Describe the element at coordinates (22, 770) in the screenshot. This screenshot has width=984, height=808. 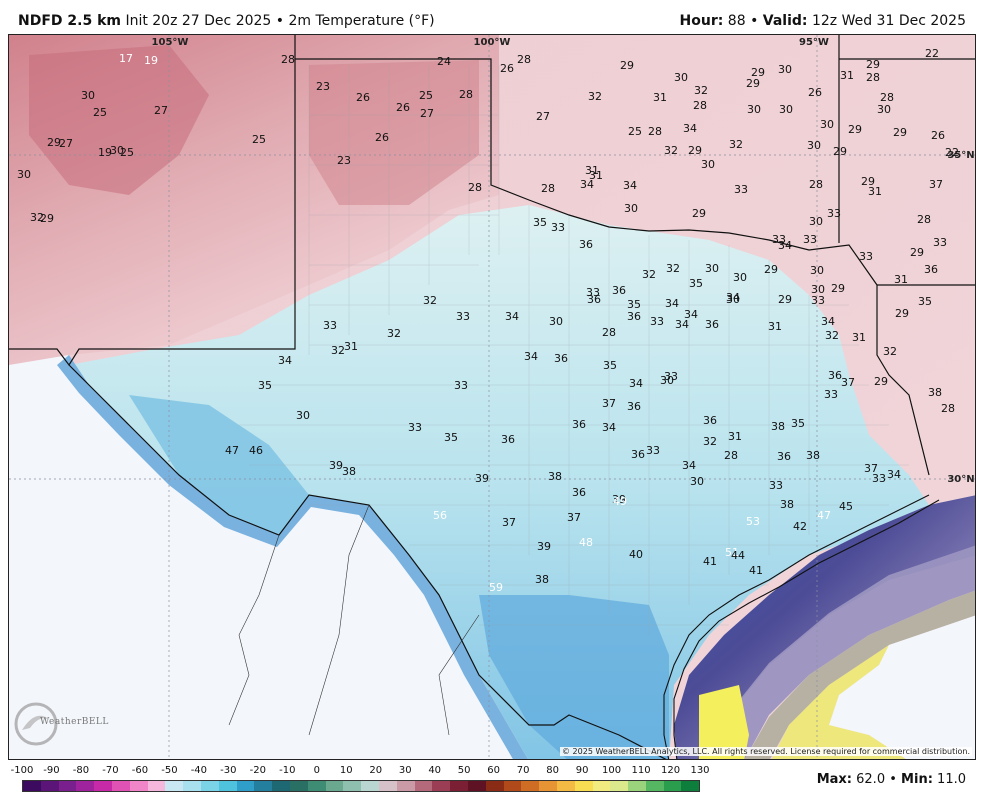
I see `scale-tick-label: -100` at that location.